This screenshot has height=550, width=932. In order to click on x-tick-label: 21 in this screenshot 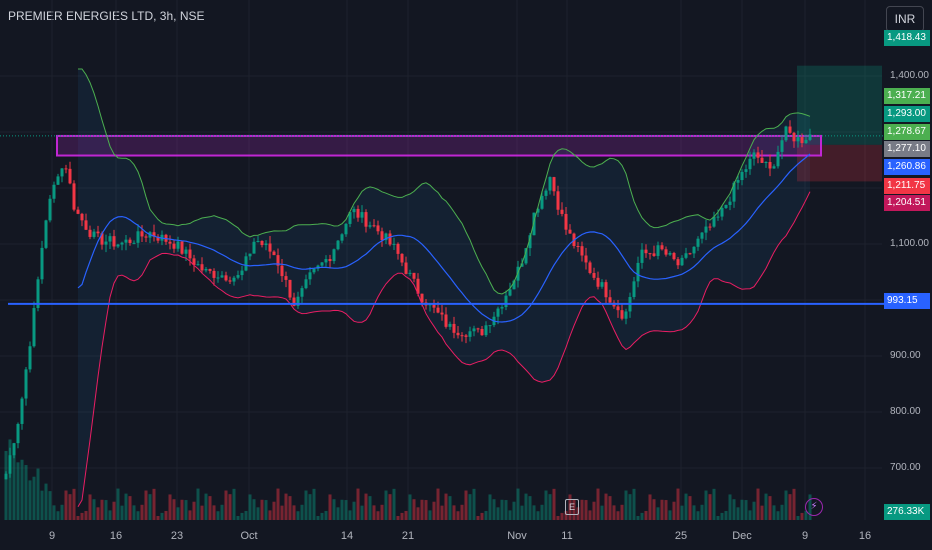, I will do `click(408, 536)`.